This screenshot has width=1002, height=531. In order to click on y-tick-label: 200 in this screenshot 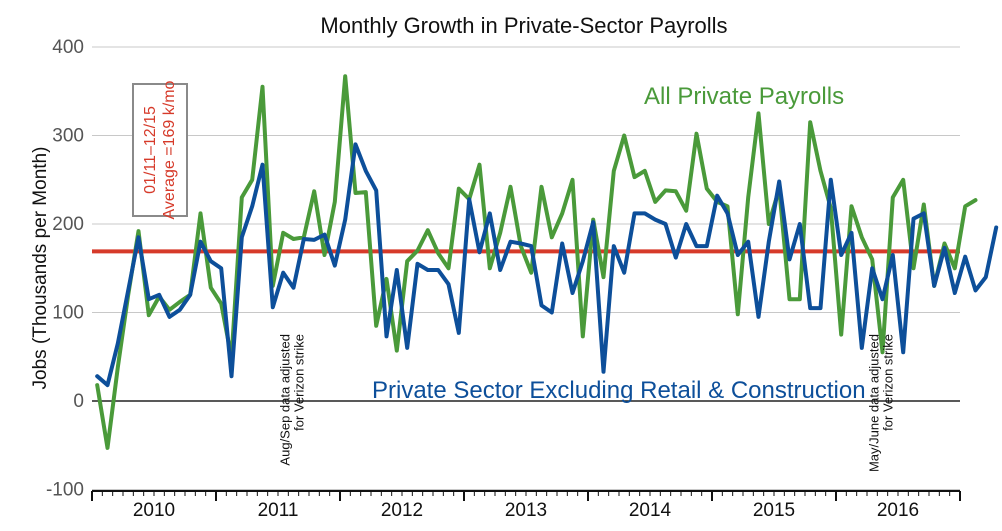, I will do `click(68, 224)`.